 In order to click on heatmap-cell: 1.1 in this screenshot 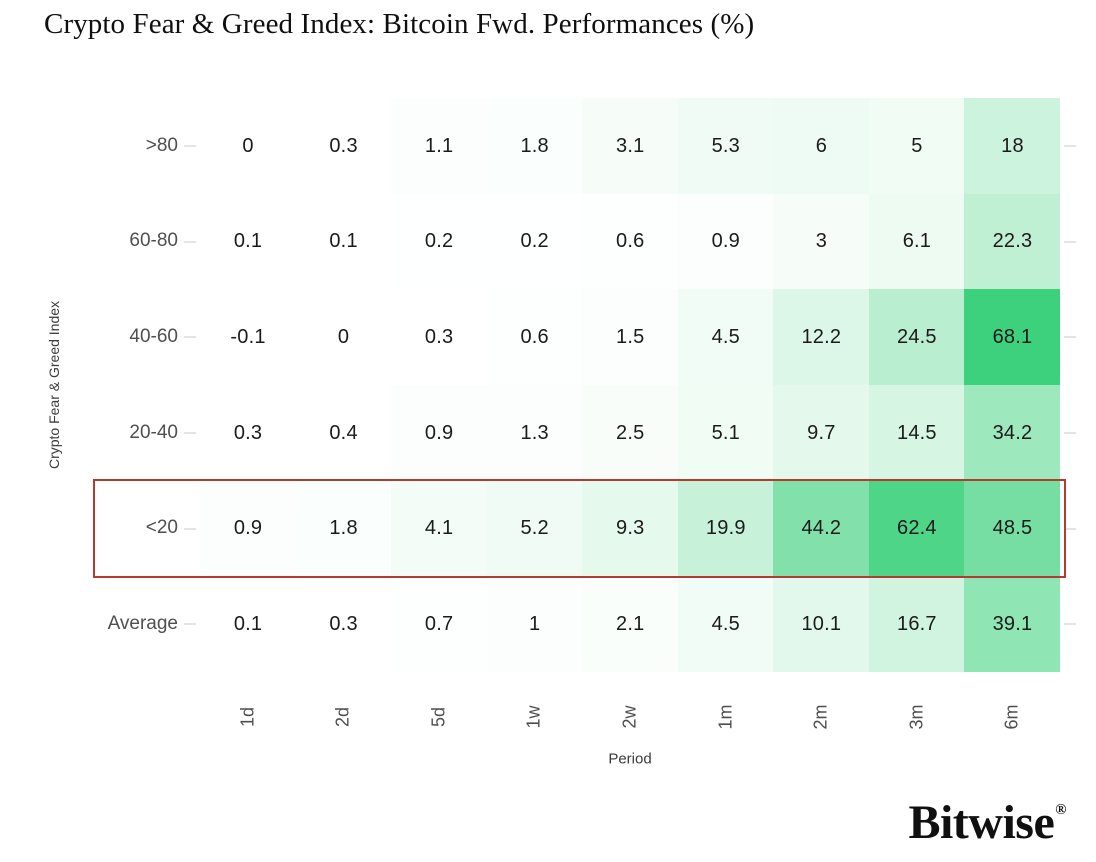, I will do `click(439, 146)`.